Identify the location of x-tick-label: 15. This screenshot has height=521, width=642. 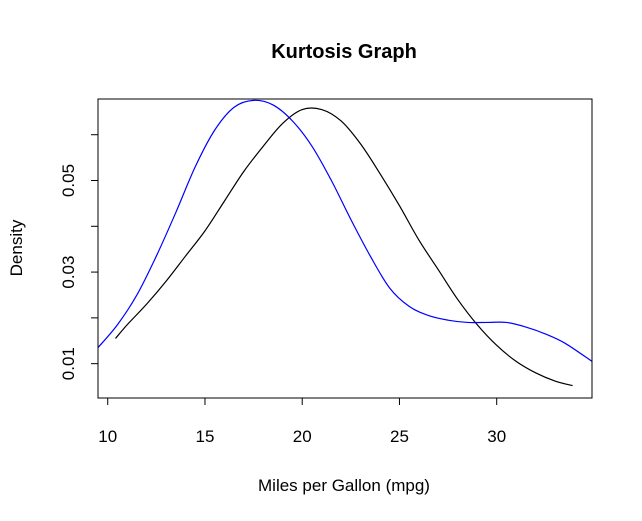
(205, 436).